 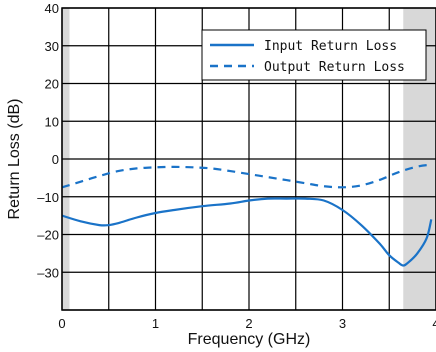 I want to click on y-tick-label: 30, so click(x=52, y=46).